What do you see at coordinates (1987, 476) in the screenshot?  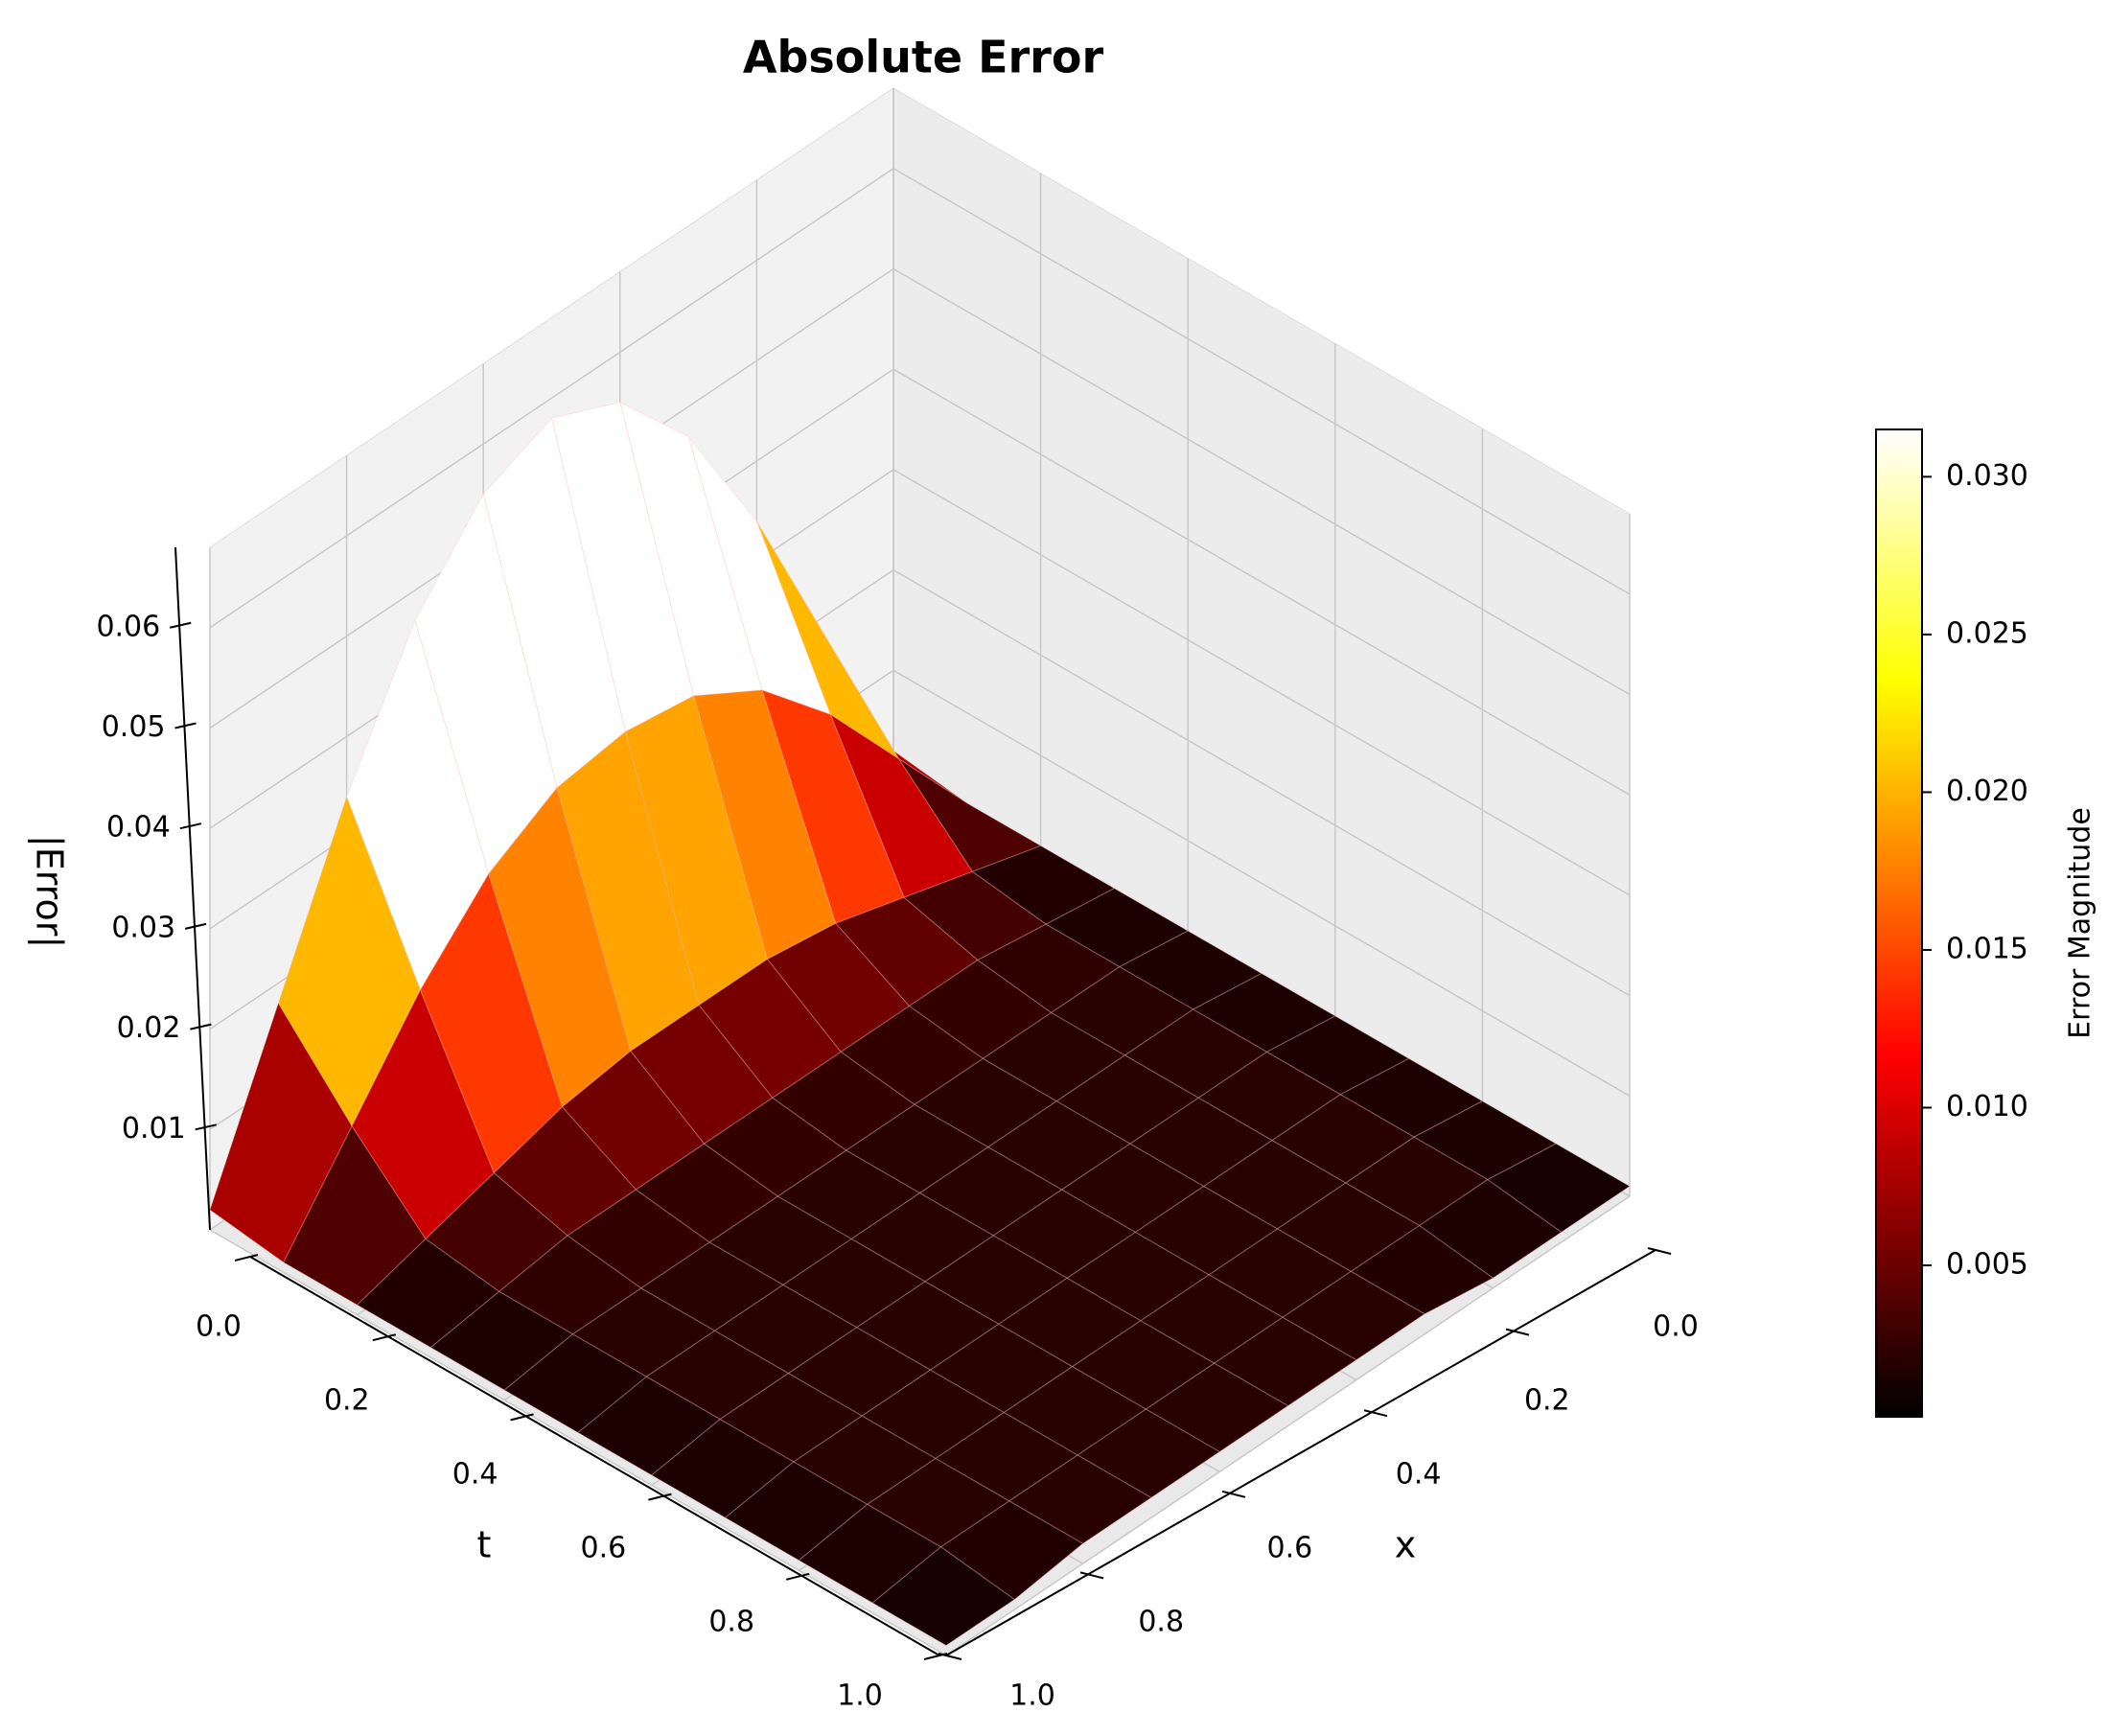 I see `colorbar-tick-label: 0.030` at bounding box center [1987, 476].